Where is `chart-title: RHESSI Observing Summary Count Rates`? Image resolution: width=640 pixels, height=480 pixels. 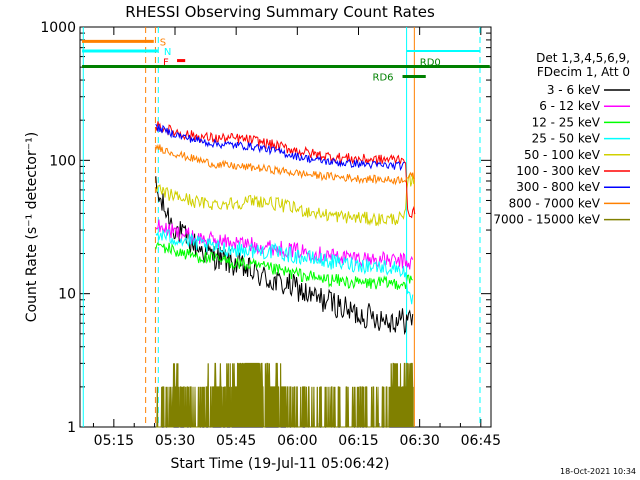
chart-title: RHESSI Observing Summary Count Rates is located at coordinates (280, 12).